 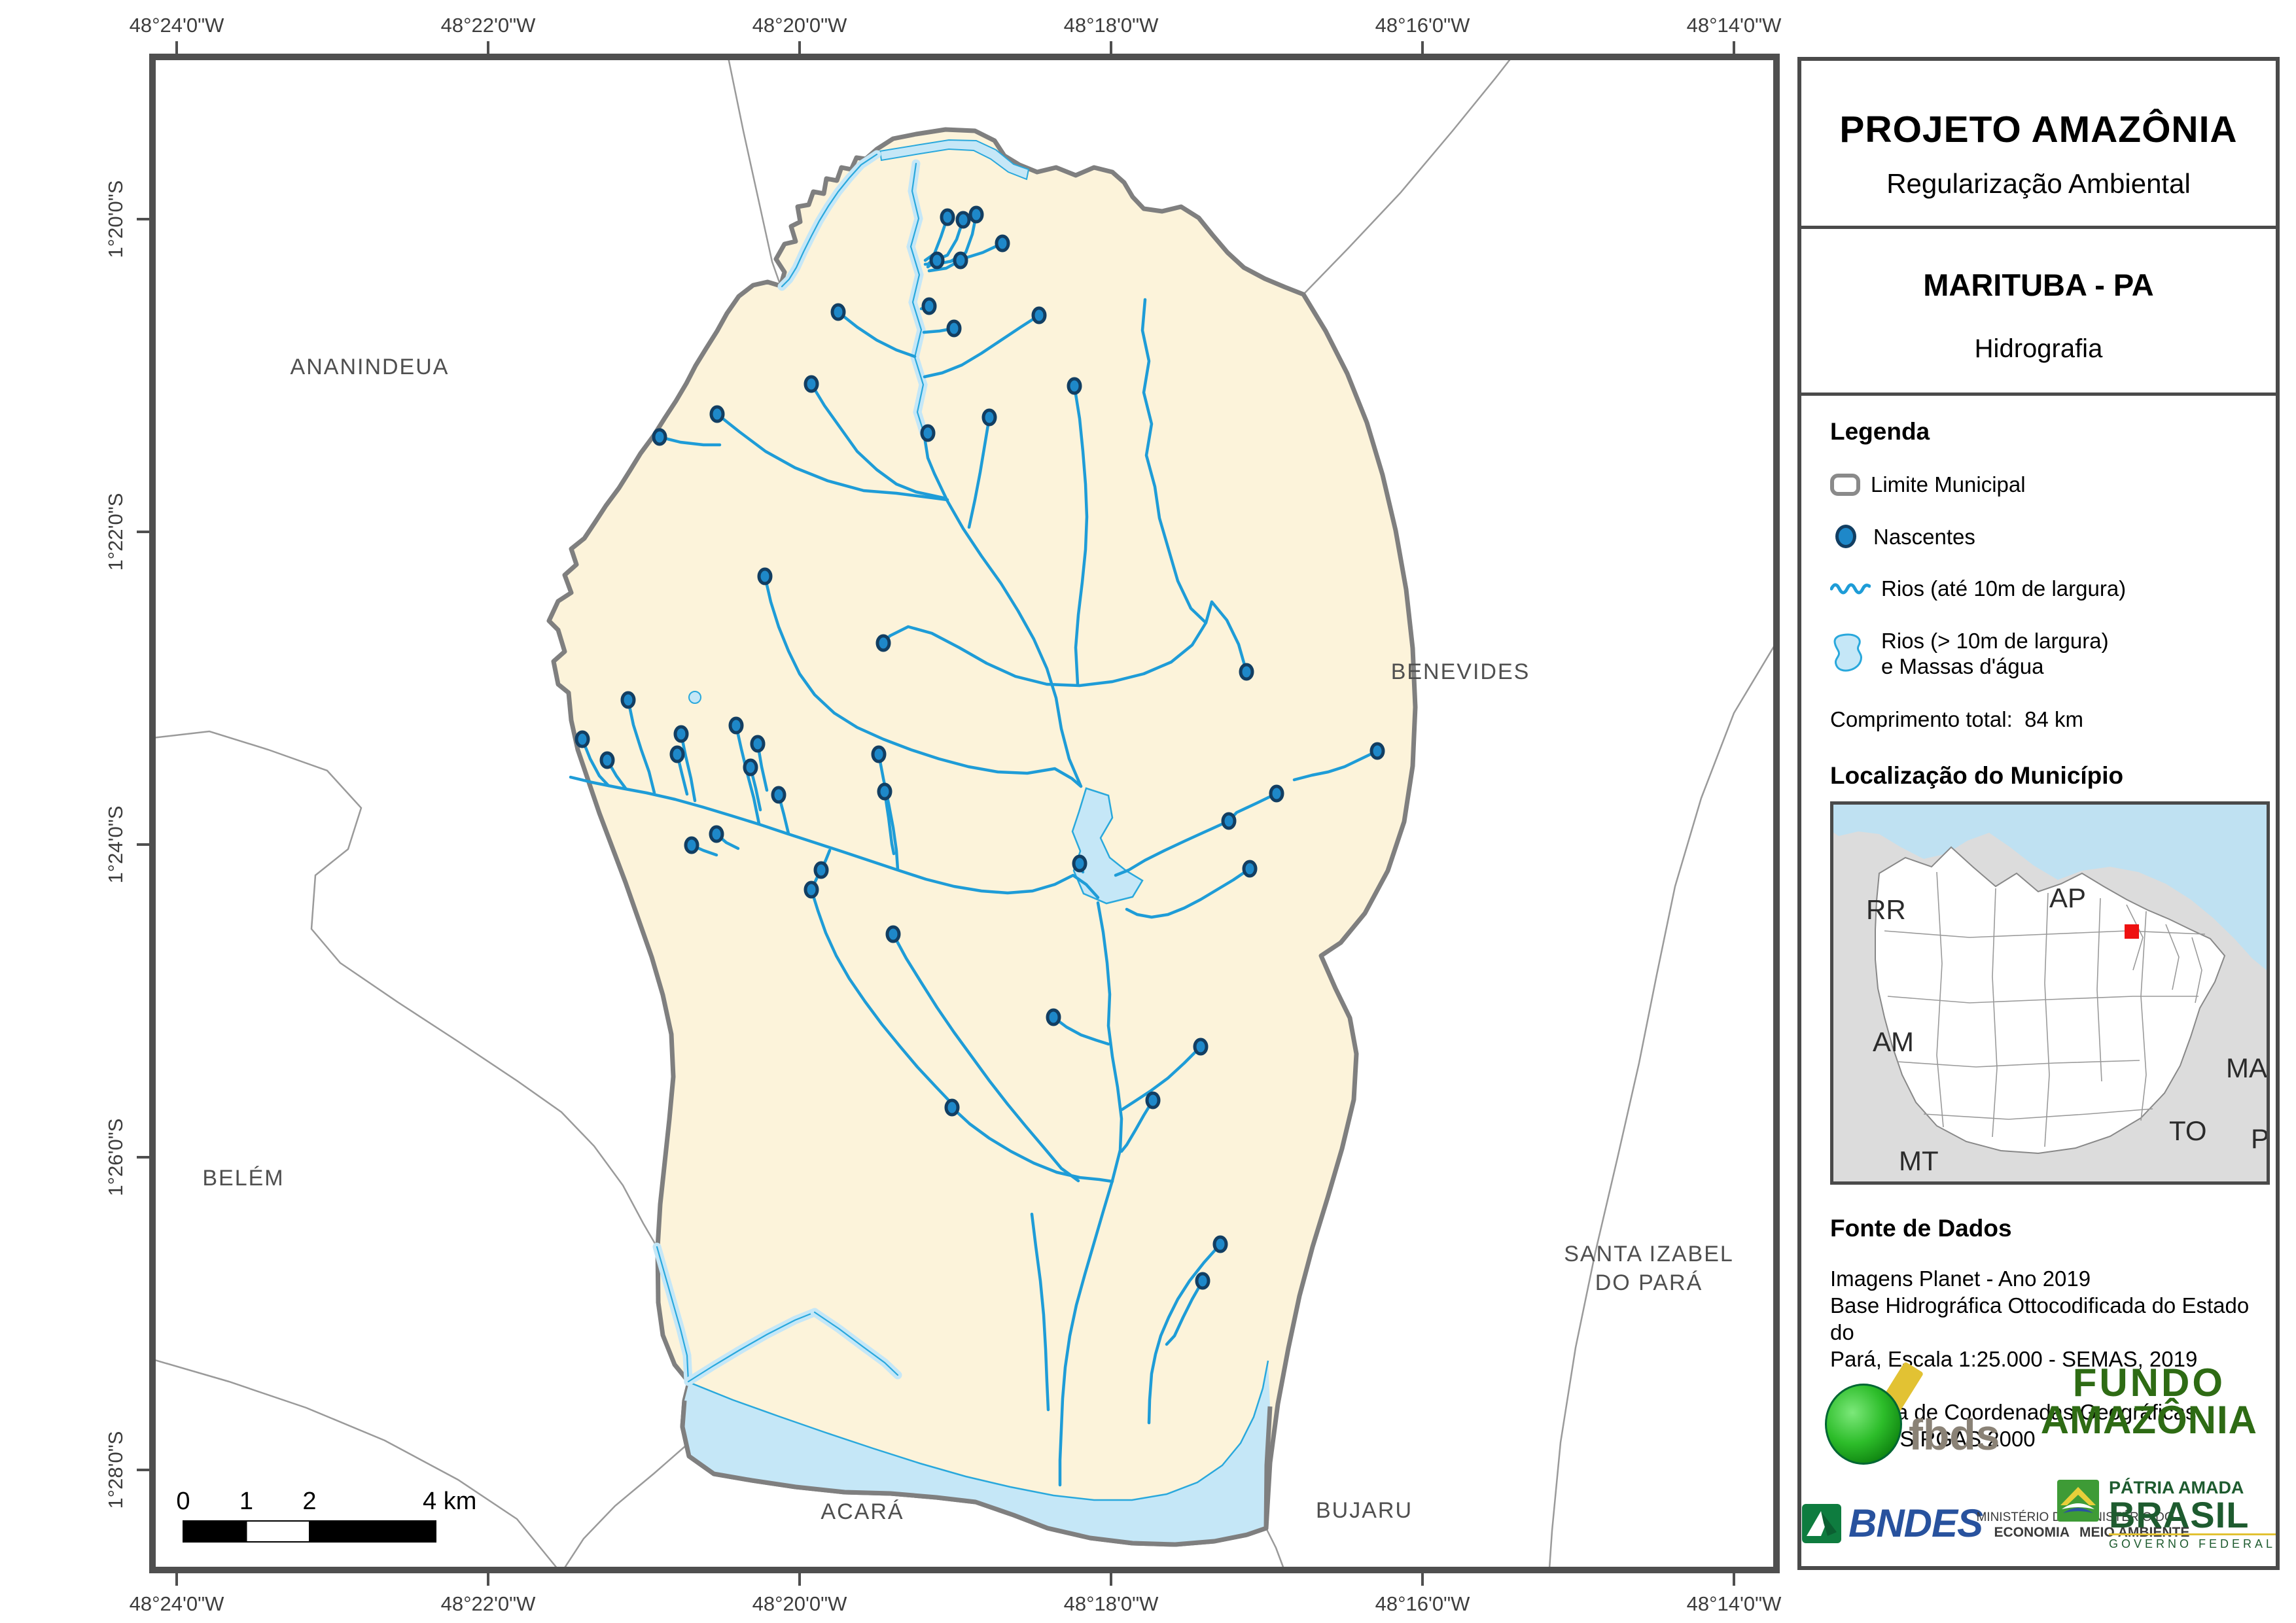 I want to click on bndes-logo: BNDES, so click(x=1892, y=1524).